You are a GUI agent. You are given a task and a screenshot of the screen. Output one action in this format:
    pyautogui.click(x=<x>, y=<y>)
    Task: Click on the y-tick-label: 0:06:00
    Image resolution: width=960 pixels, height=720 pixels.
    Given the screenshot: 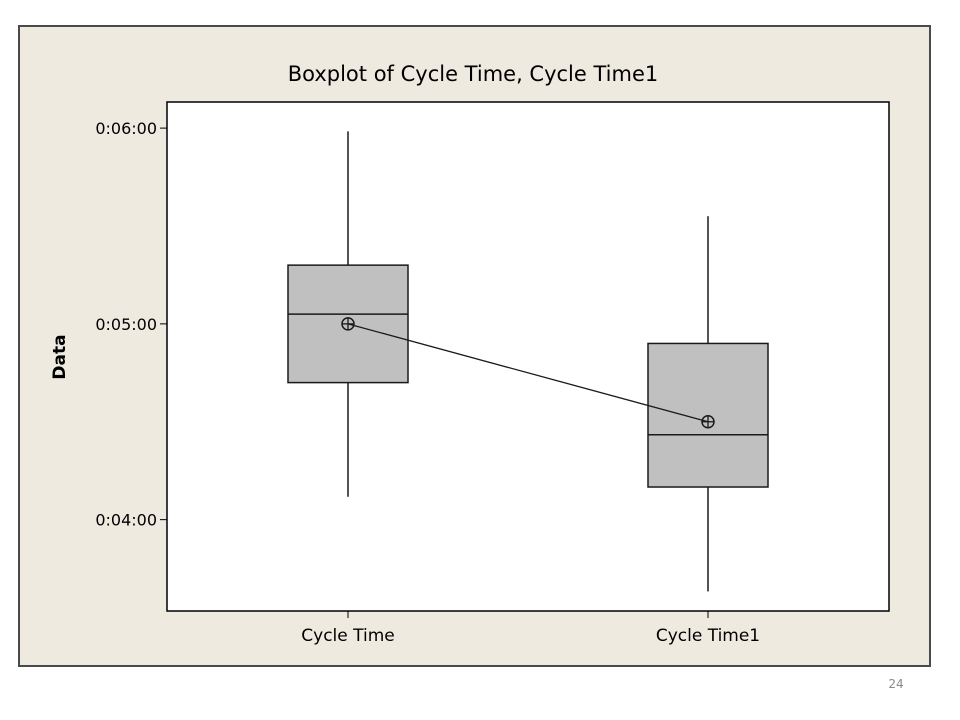 What is the action you would take?
    pyautogui.click(x=126, y=128)
    